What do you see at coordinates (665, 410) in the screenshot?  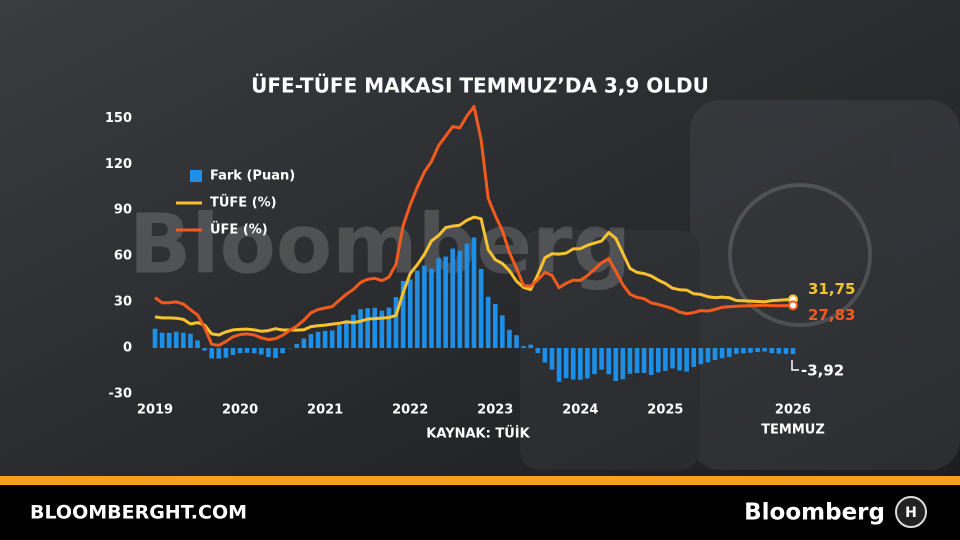 I see `x-tick-label: 2025` at bounding box center [665, 410].